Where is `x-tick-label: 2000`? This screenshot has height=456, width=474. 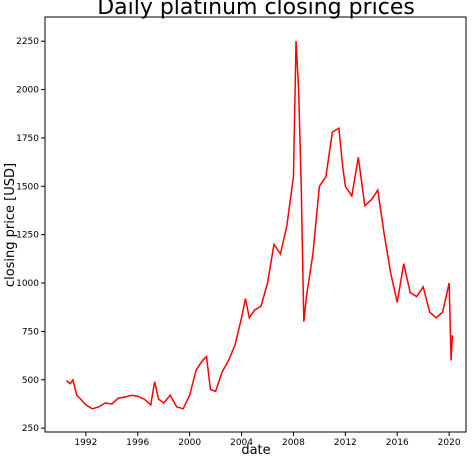 x-tick-label: 2000 is located at coordinates (189, 443).